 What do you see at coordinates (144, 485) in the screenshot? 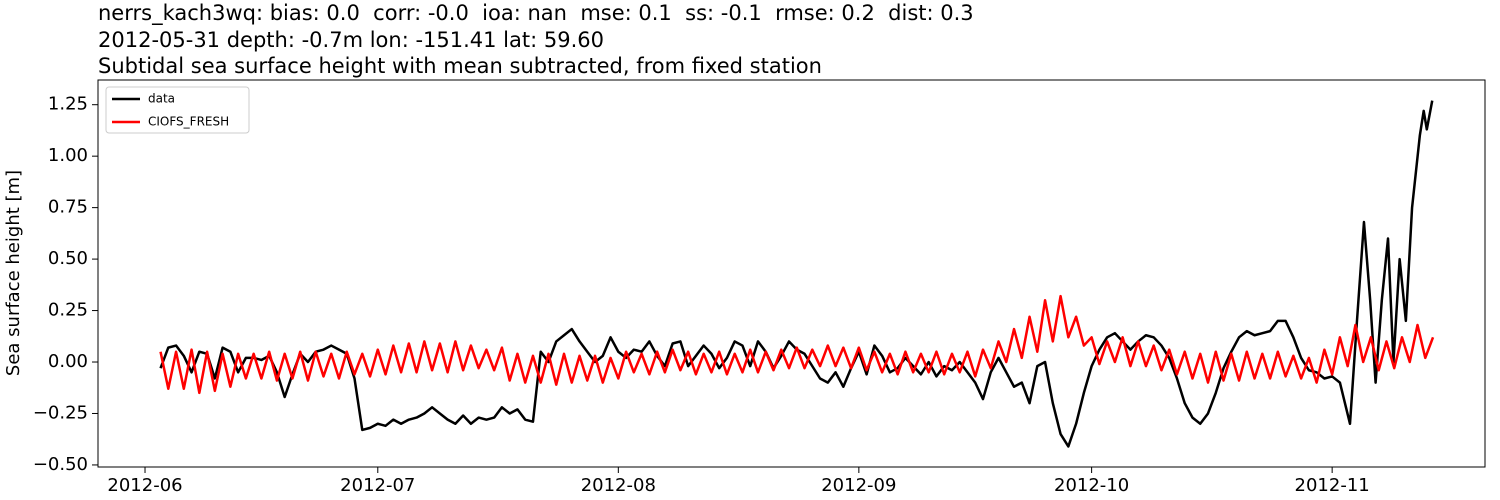
I see `x-tick-label: 2012-06` at bounding box center [144, 485].